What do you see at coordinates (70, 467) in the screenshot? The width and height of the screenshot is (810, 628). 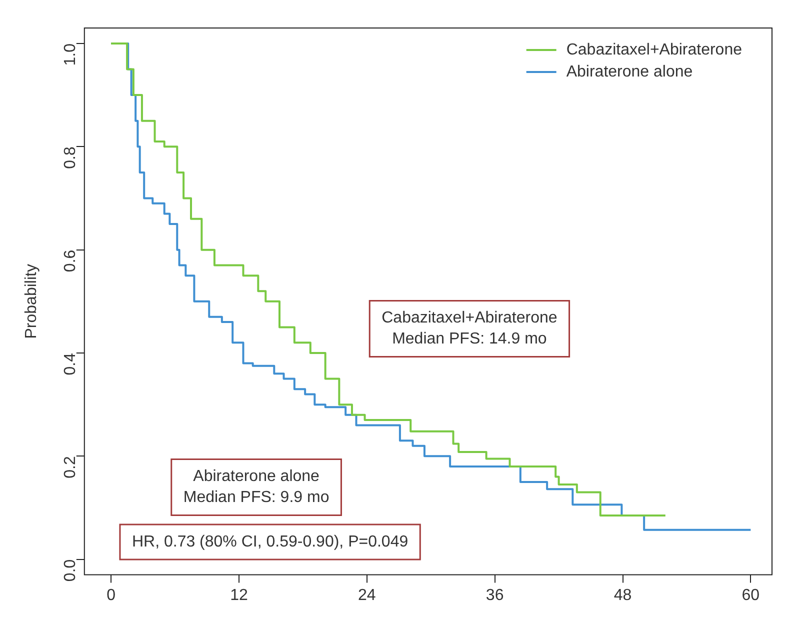 I see `y-tick-label: 0.2` at bounding box center [70, 467].